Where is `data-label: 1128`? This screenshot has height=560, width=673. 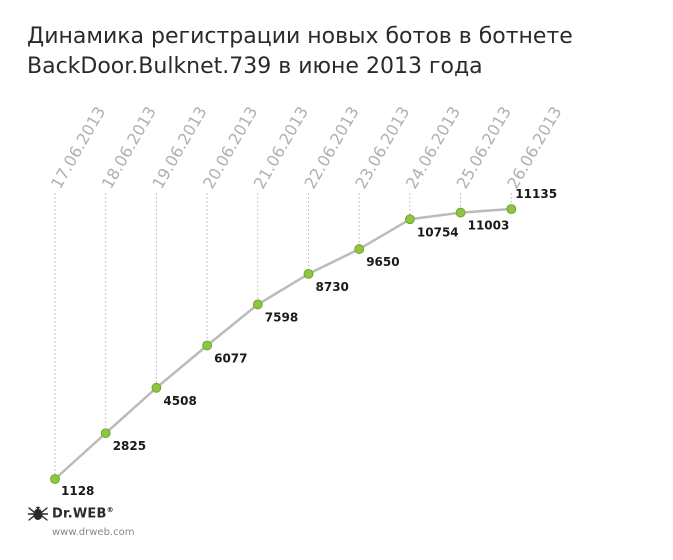
data-label: 1128 is located at coordinates (77, 491).